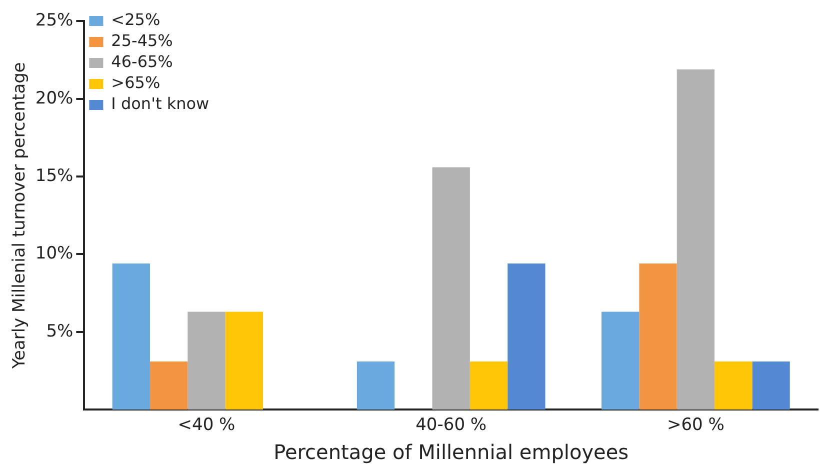  What do you see at coordinates (451, 452) in the screenshot?
I see `x-axis-title: Percentage of Millennial employees` at bounding box center [451, 452].